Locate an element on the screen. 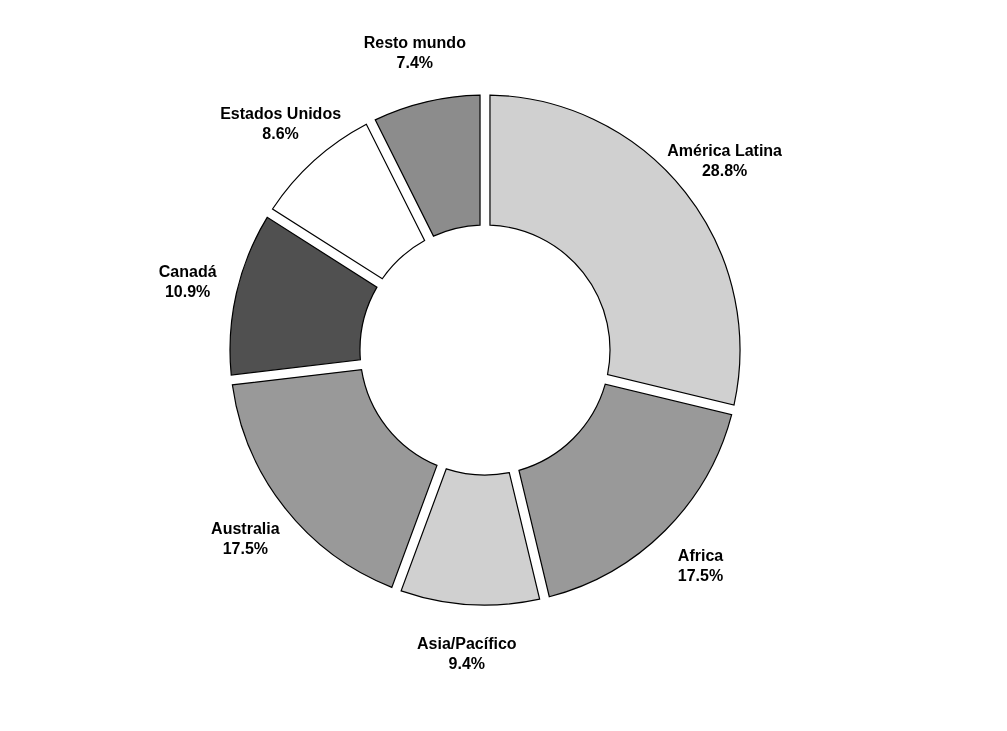  slice-label: Estados Unidos is located at coordinates (281, 113).